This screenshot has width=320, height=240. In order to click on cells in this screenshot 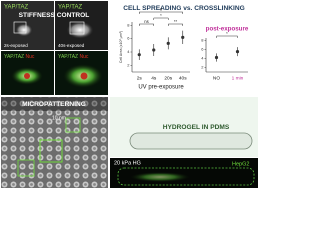, I will do `click(160, 177)`.